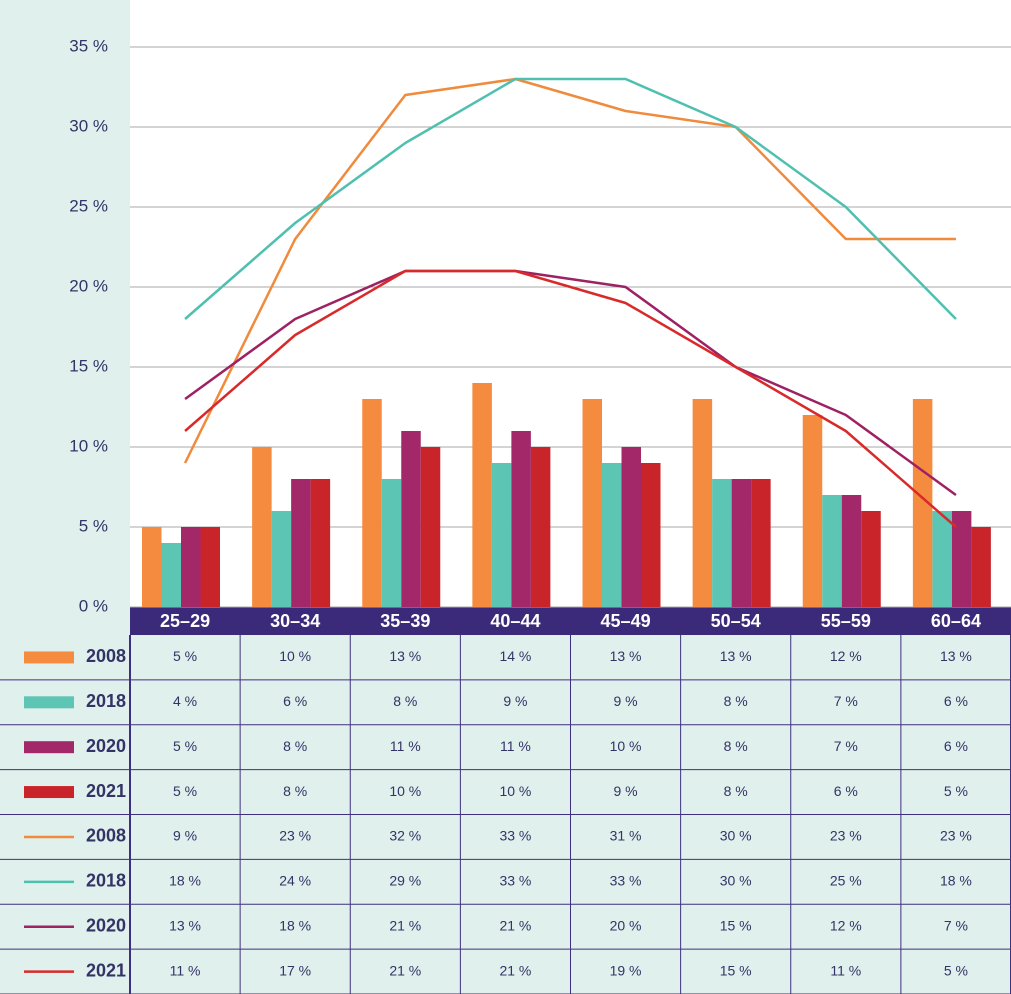 This screenshot has width=1011, height=994. Describe the element at coordinates (93, 525) in the screenshot. I see `y-tick-label: 5 %` at that location.